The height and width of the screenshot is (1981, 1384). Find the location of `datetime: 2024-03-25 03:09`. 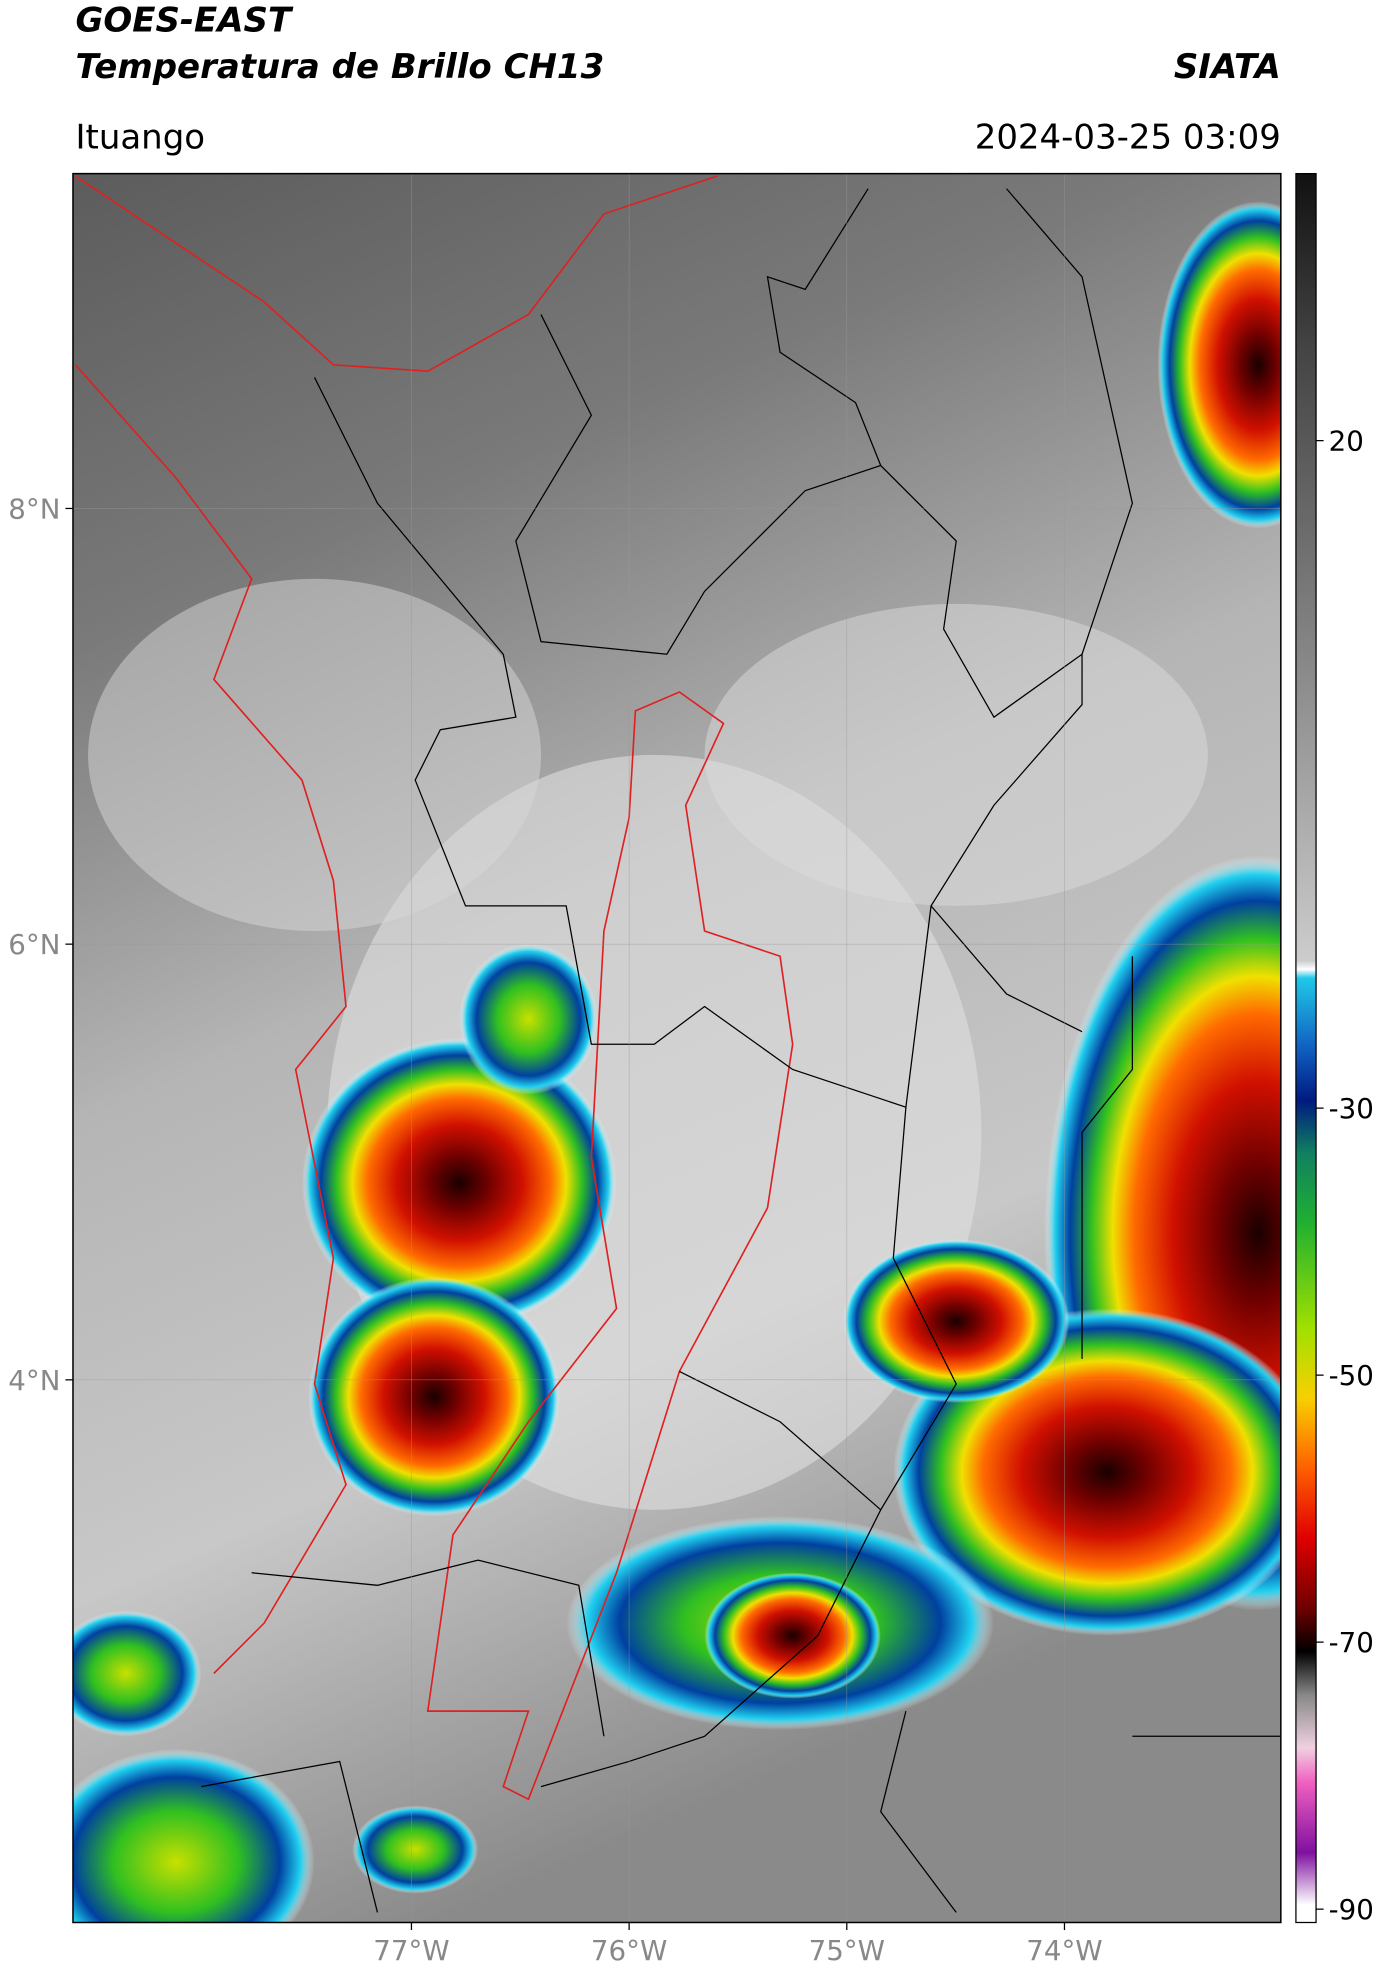

datetime: 2024-03-25 03:09 is located at coordinates (1128, 137).